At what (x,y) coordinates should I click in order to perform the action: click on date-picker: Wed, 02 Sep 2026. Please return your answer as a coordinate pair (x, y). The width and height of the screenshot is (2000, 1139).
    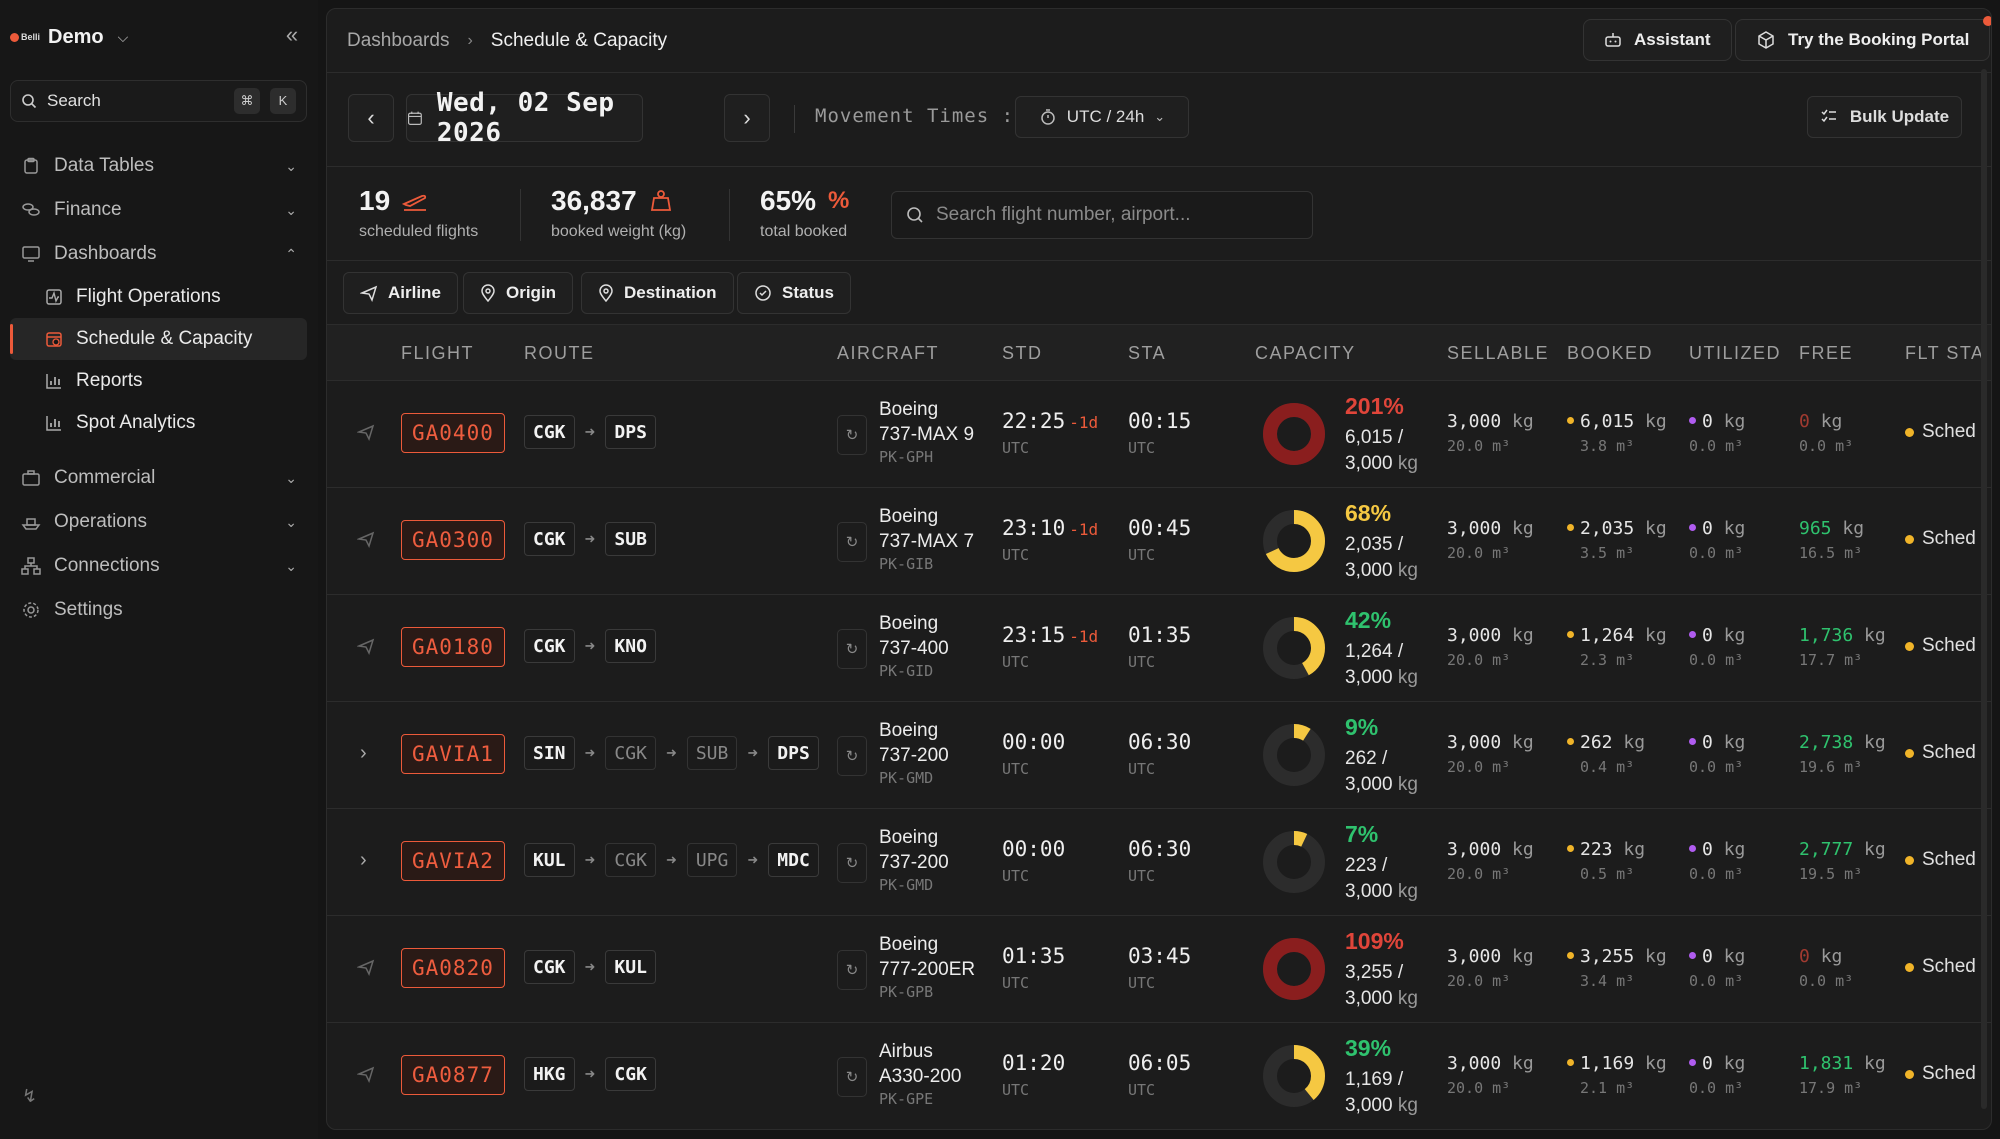
    Looking at the image, I should click on (524, 118).